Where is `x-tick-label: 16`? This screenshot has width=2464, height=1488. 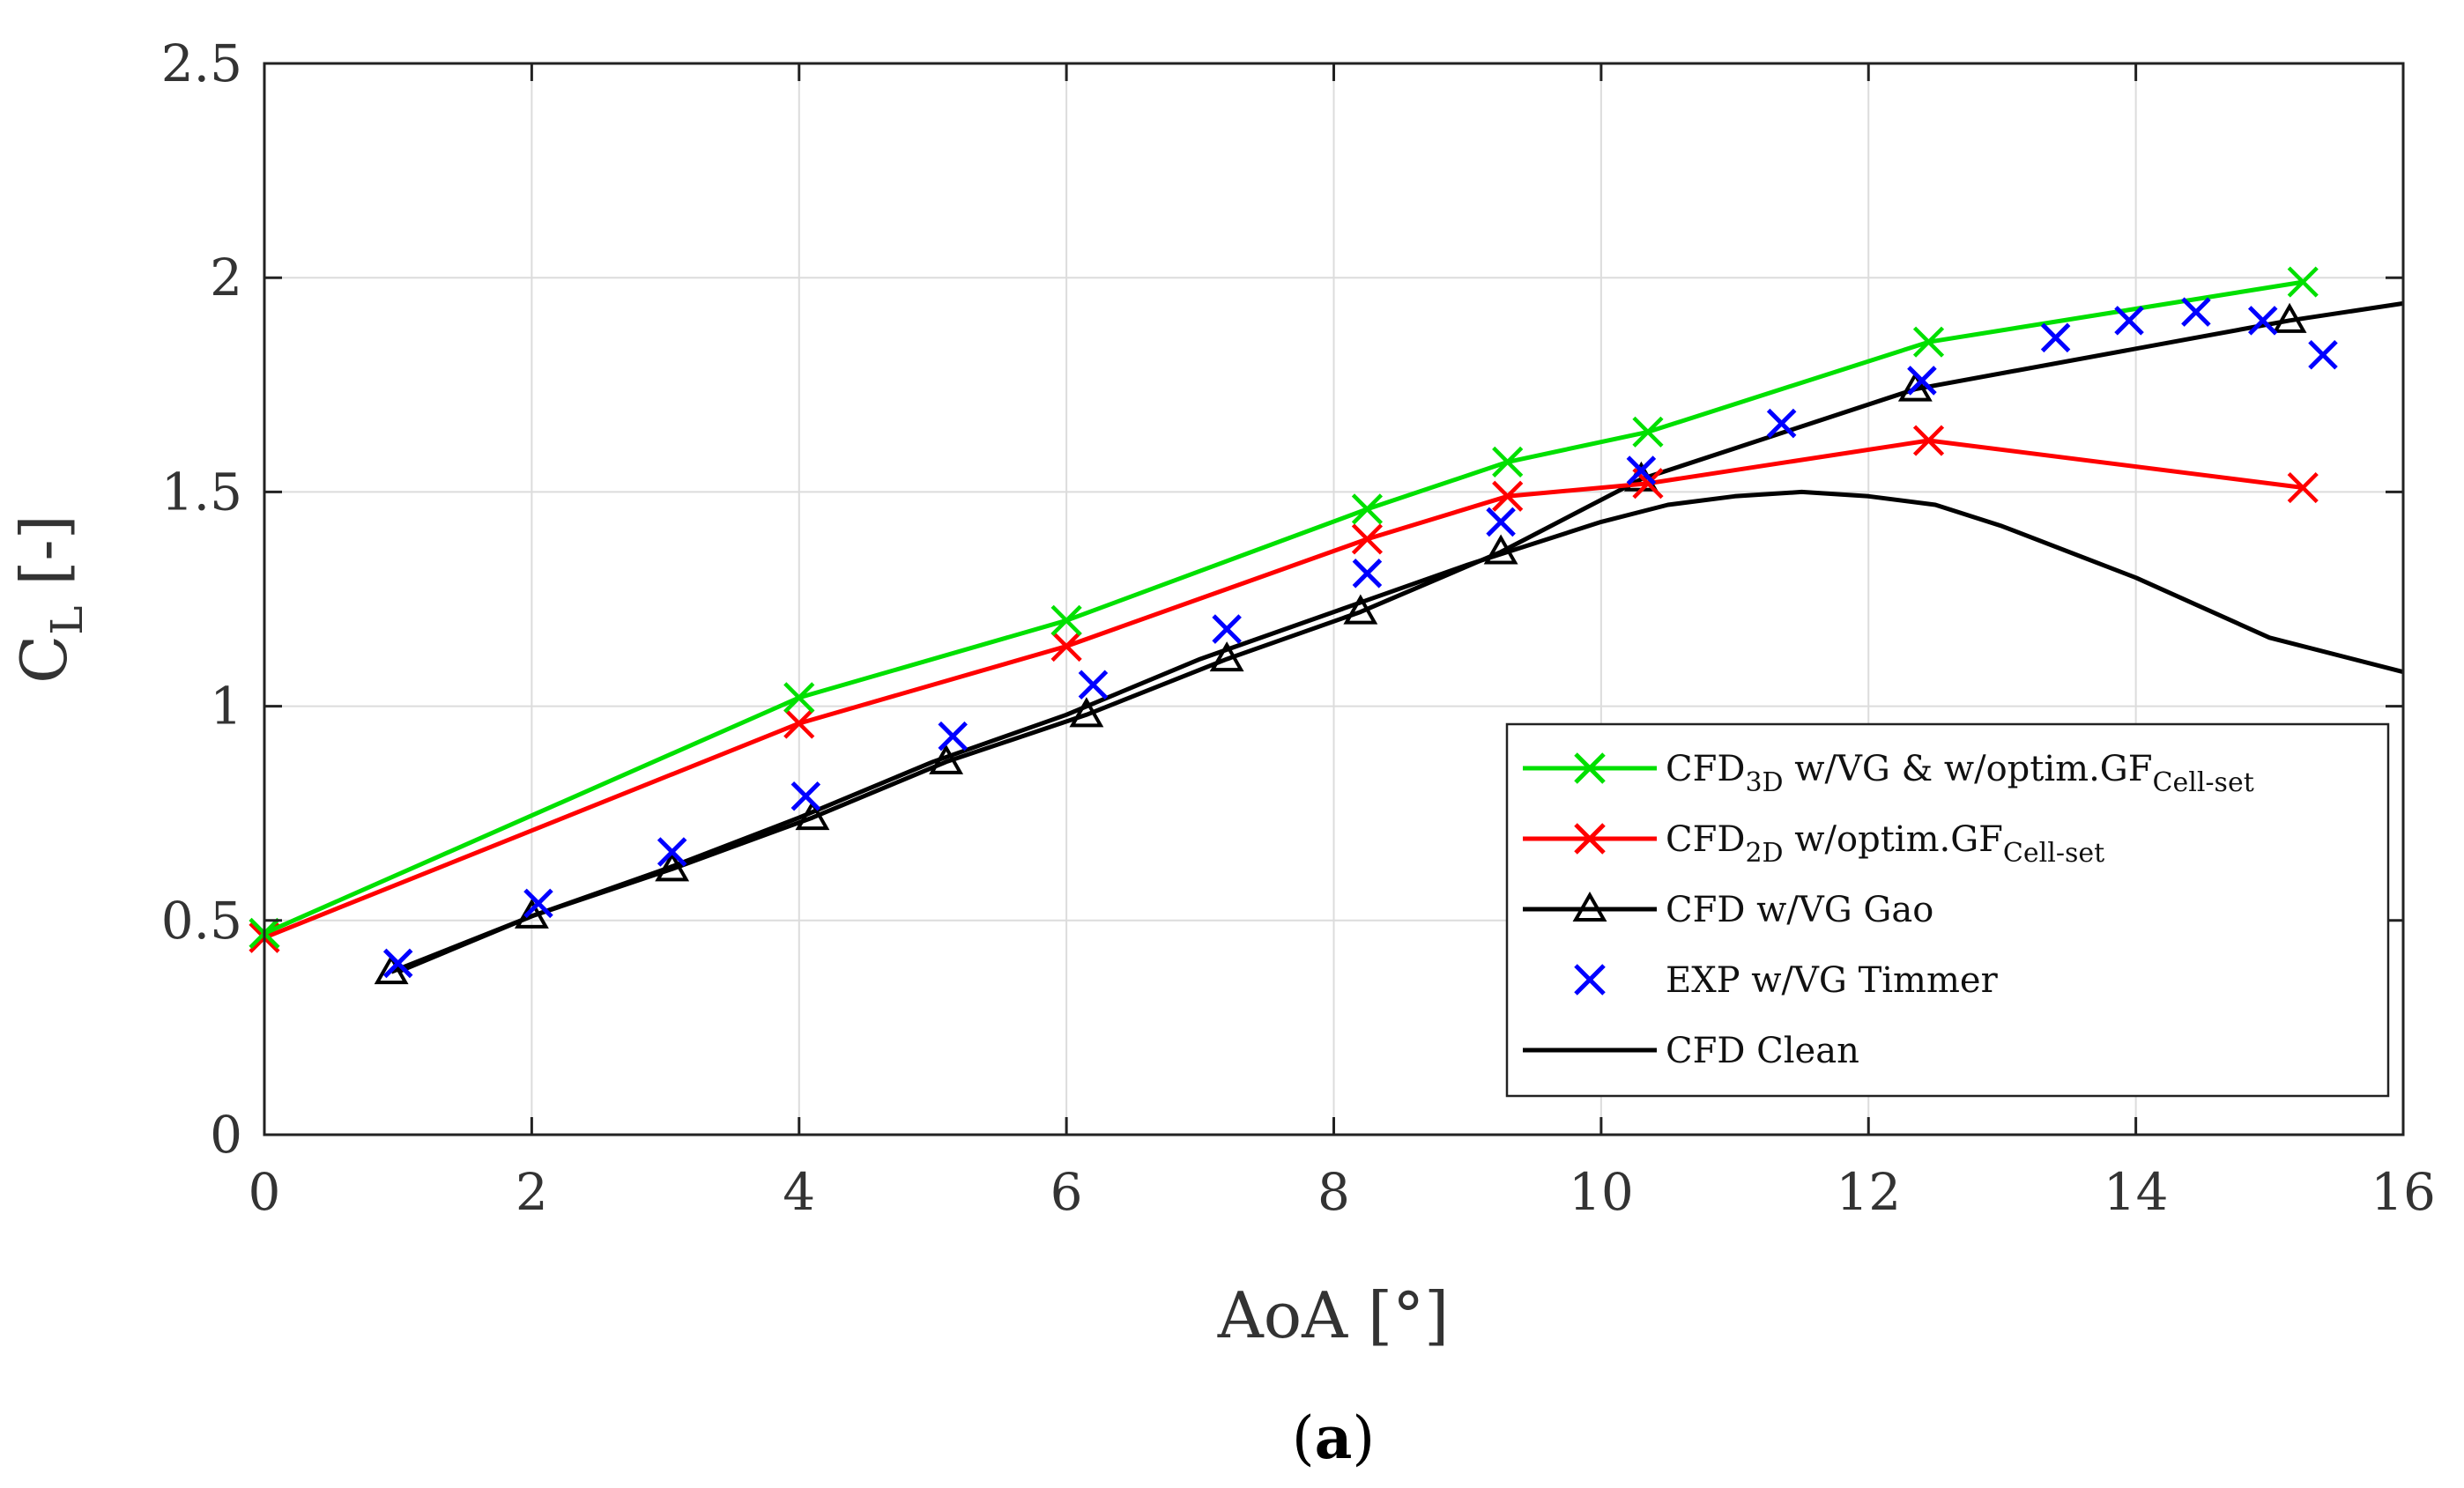 x-tick-label: 16 is located at coordinates (2404, 1192).